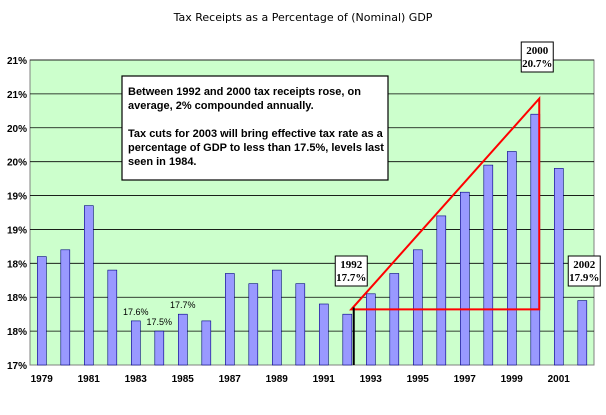 This screenshot has height=415, width=606. What do you see at coordinates (371, 379) in the screenshot?
I see `x-tick-label: 1993` at bounding box center [371, 379].